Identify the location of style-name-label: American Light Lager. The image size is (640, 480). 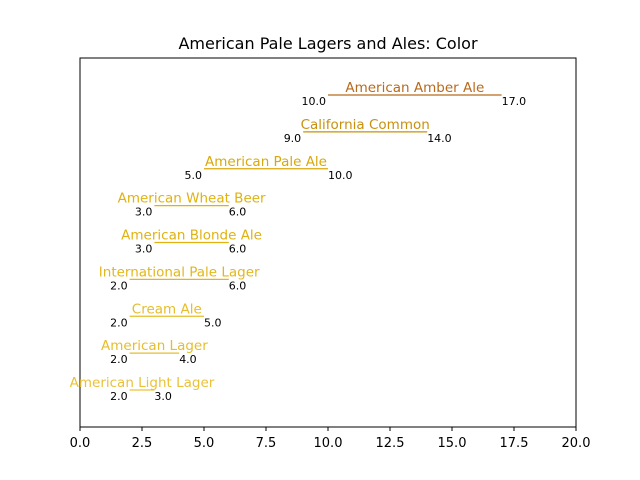
(142, 383).